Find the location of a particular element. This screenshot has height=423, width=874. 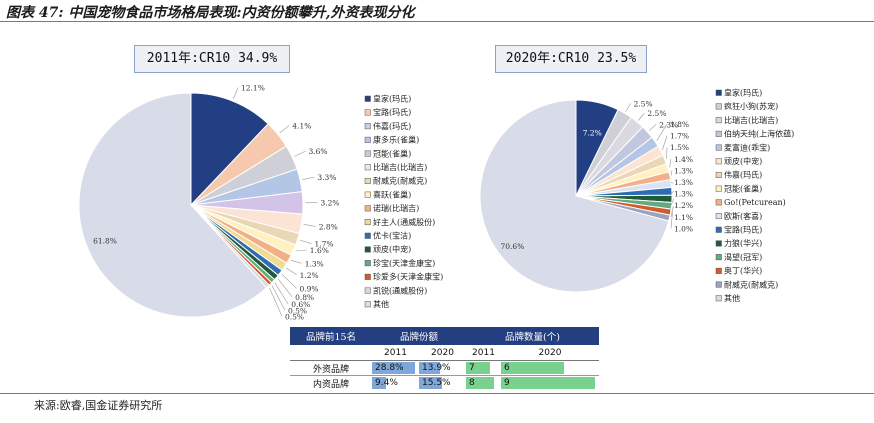

pie-0-label-8: 1.3% is located at coordinates (314, 263).